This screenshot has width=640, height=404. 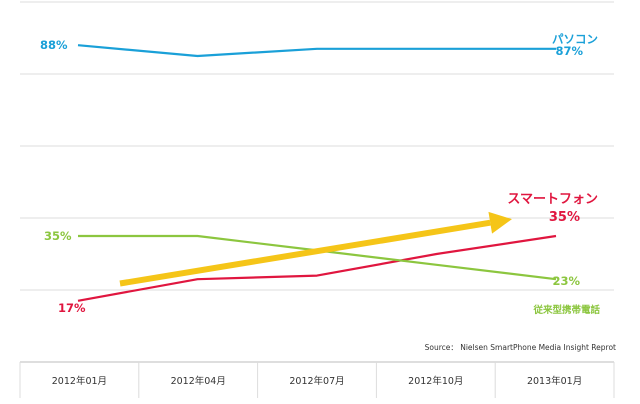 What do you see at coordinates (569, 51) in the screenshot?
I see `pc-end-label: 87%` at bounding box center [569, 51].